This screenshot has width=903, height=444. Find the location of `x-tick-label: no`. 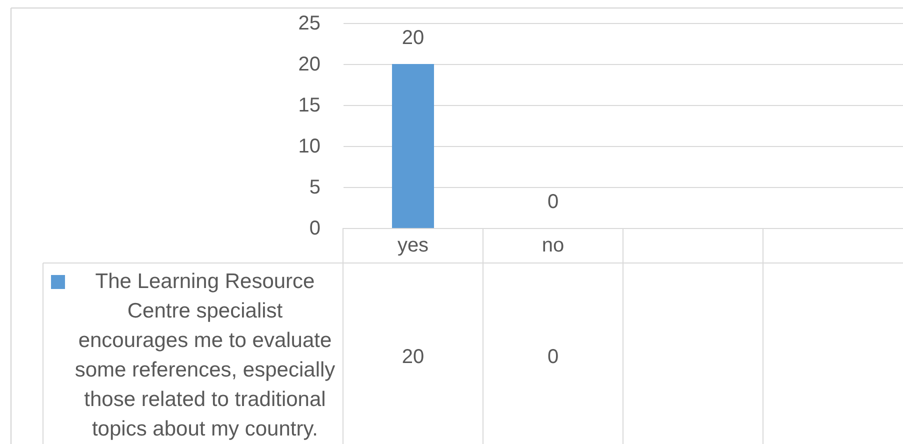

x-tick-label: no is located at coordinates (553, 245).